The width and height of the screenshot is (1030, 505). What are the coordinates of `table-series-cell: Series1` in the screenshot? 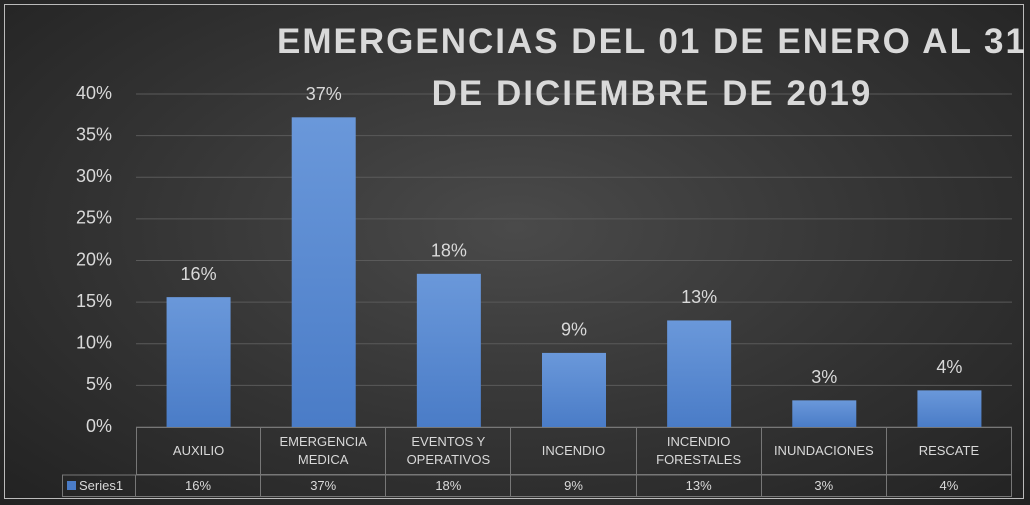 It's located at (99, 486).